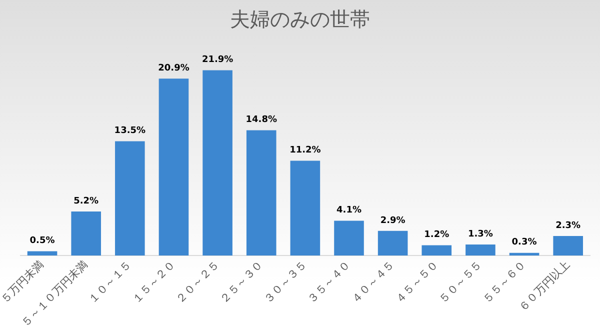 This screenshot has width=600, height=333. I want to click on data-label: 13.5%, so click(130, 131).